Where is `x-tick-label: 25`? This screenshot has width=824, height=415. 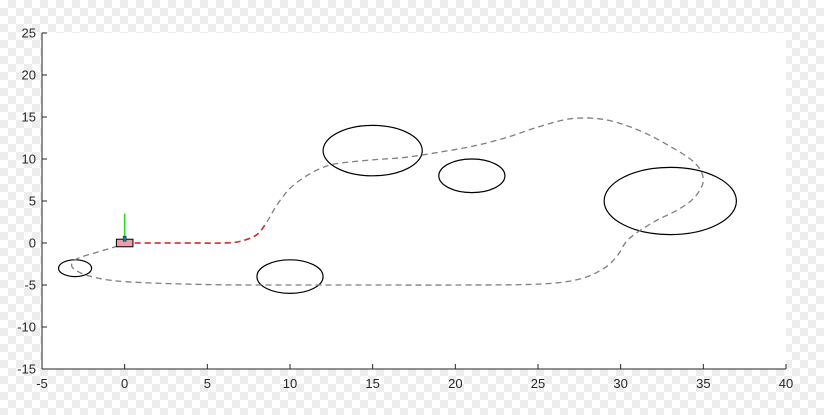
x-tick-label: 25 is located at coordinates (538, 383).